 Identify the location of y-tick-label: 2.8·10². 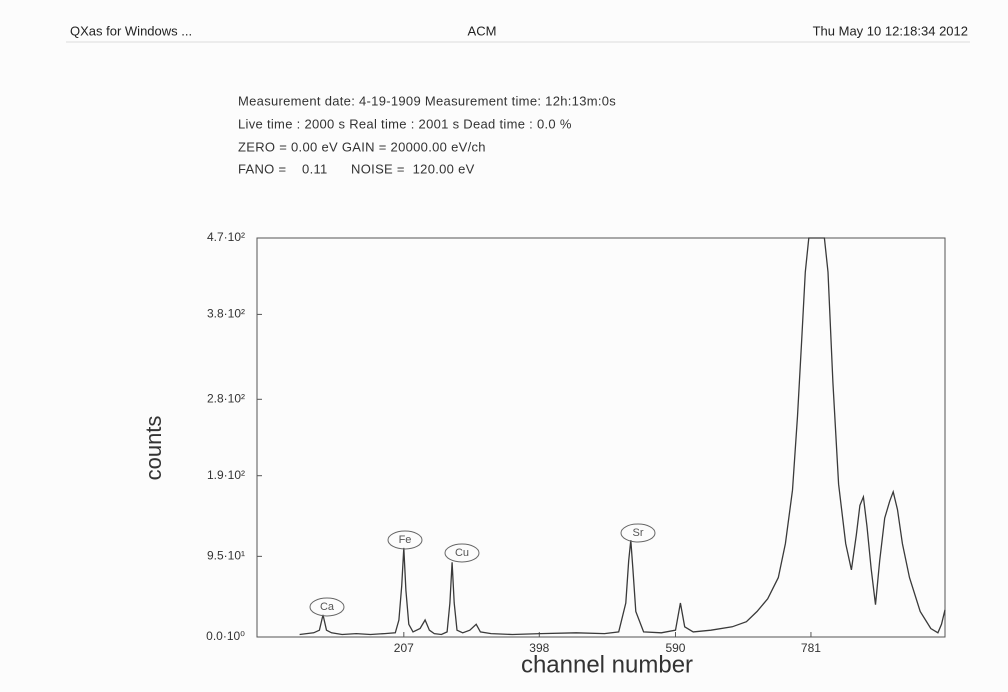
(226, 398).